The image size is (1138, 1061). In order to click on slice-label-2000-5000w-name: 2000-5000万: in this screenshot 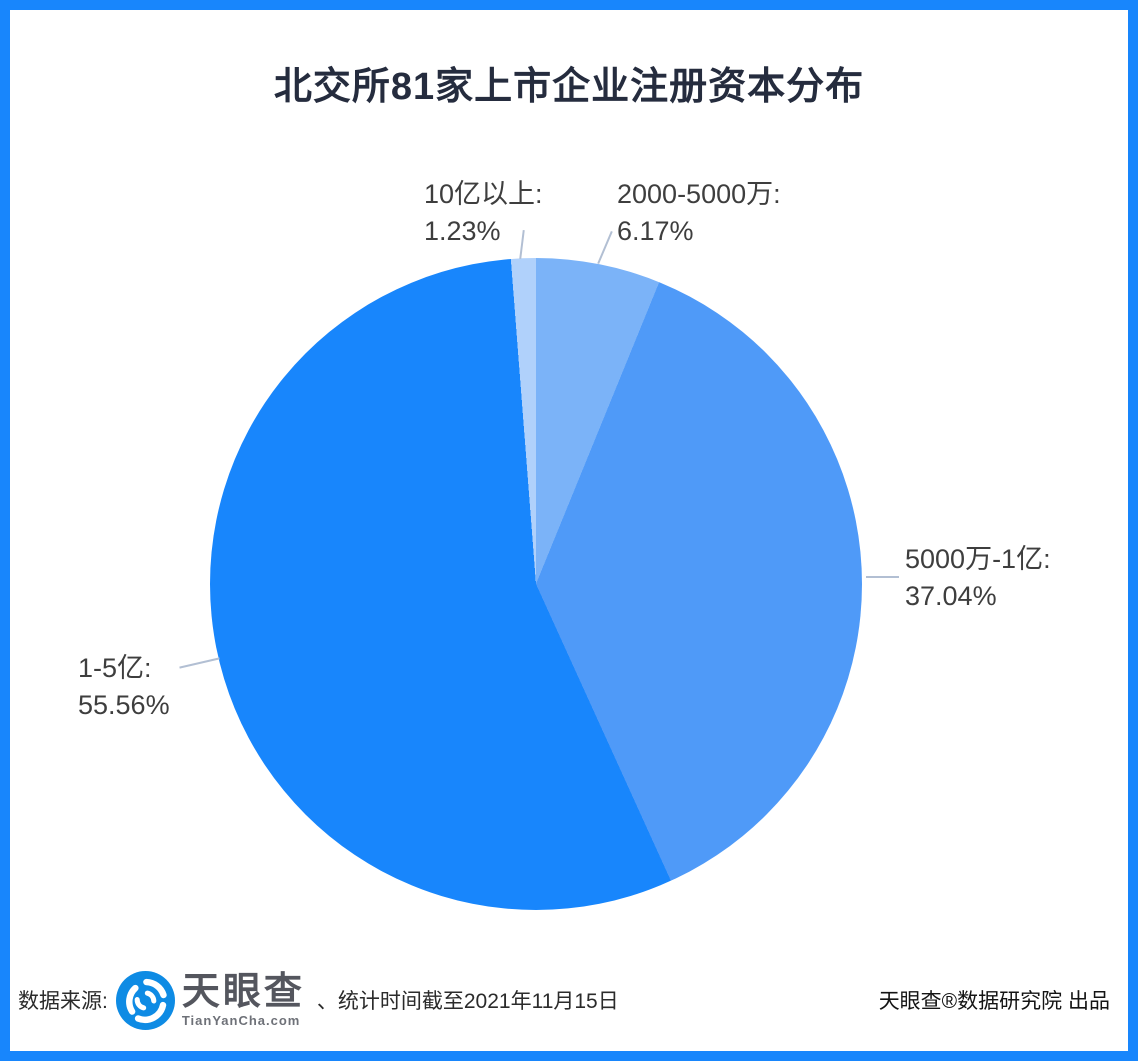, I will do `click(699, 194)`.